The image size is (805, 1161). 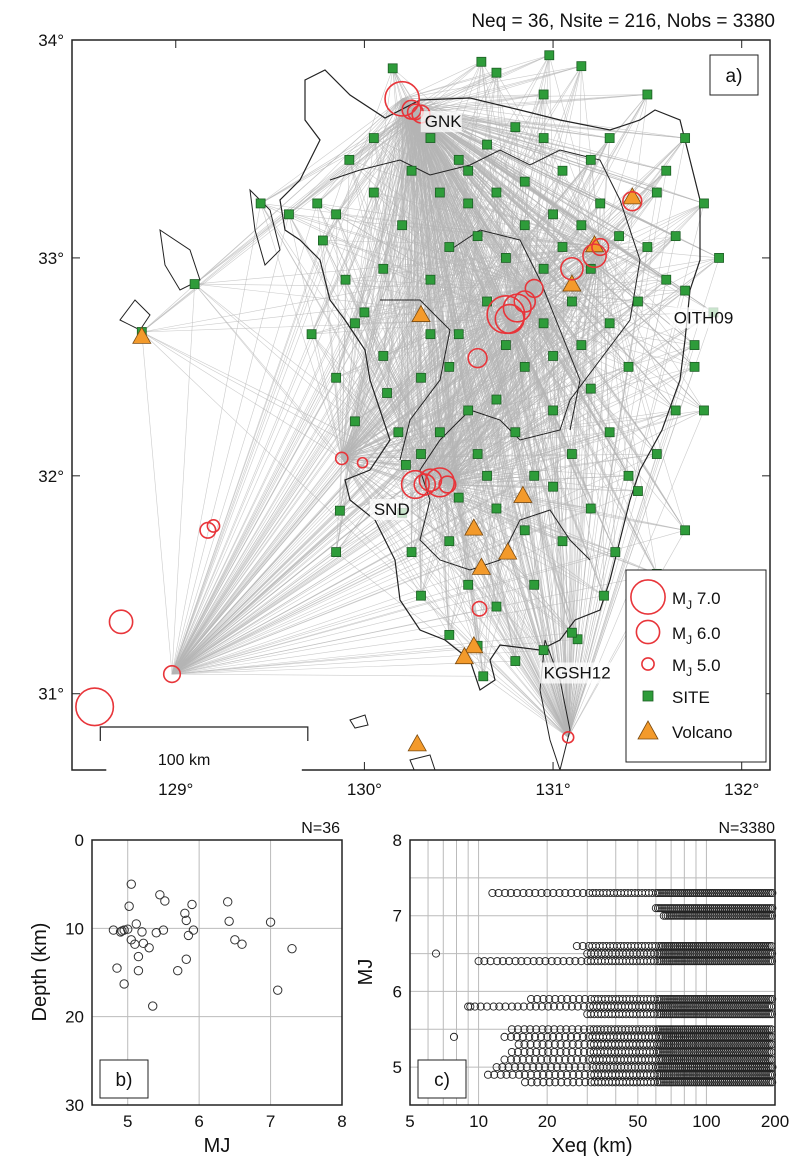 I want to click on map-x-tick-label: 129°, so click(x=175, y=789).